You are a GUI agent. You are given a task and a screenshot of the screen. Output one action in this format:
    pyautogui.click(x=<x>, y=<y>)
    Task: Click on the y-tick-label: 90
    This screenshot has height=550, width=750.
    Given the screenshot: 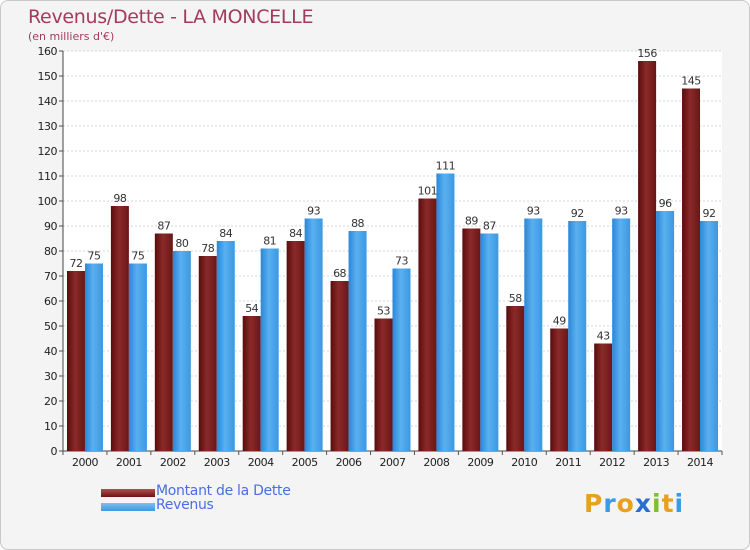 What is the action you would take?
    pyautogui.click(x=50, y=226)
    